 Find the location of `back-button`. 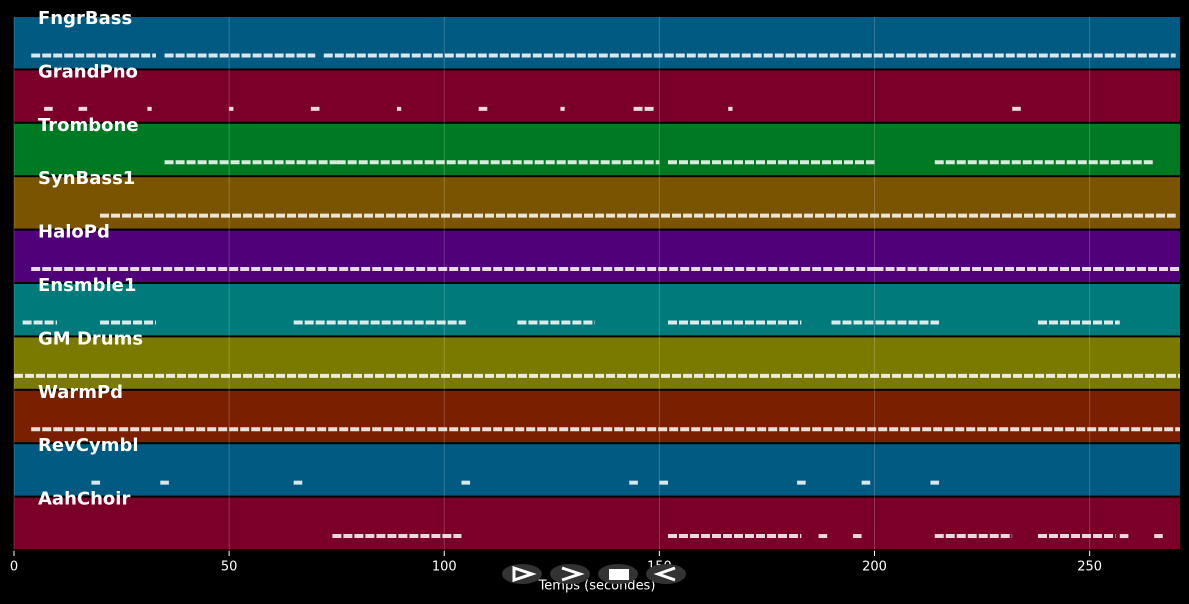

back-button is located at coordinates (666, 574).